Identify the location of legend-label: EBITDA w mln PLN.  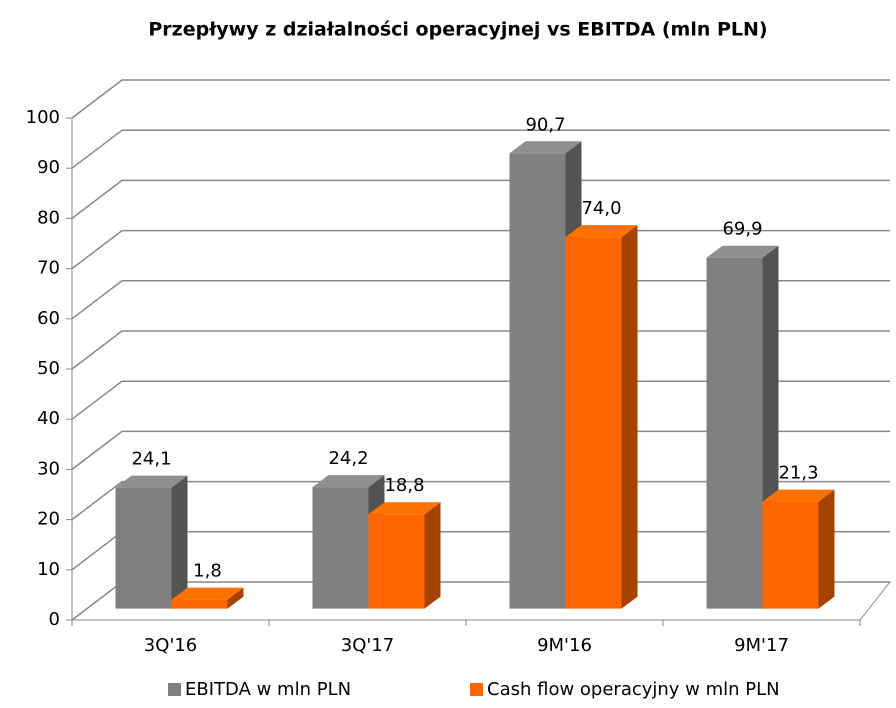
(268, 689).